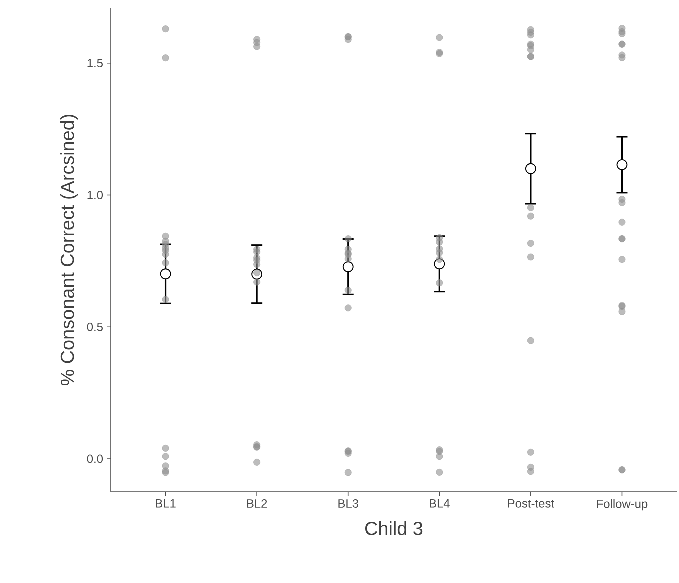 This screenshot has height=583, width=679. What do you see at coordinates (394, 528) in the screenshot?
I see `x-axis-title: Child 3` at bounding box center [394, 528].